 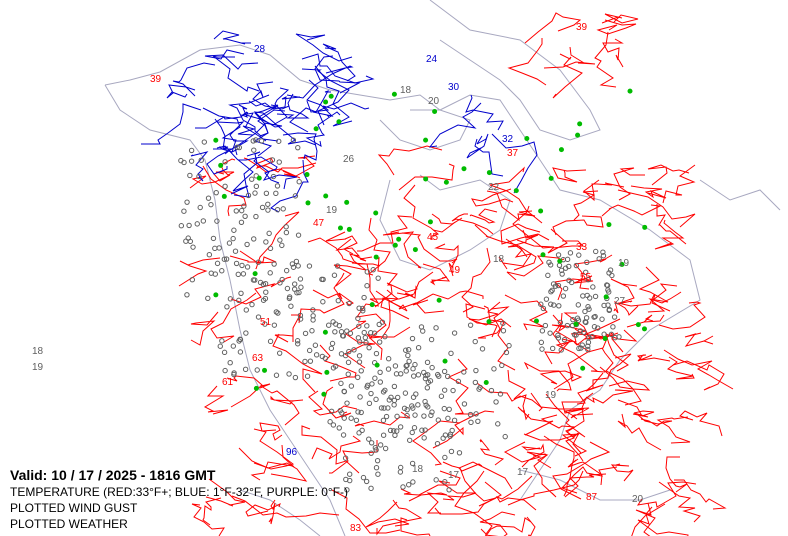 What do you see at coordinates (582, 27) in the screenshot?
I see `station-value: 39` at bounding box center [582, 27].